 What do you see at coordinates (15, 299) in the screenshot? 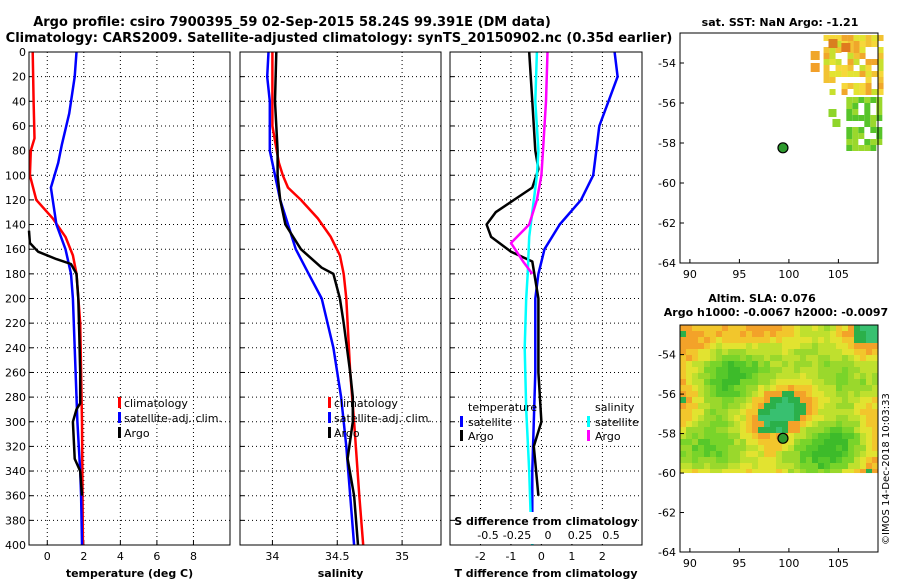
I see `y-tick-label: 200` at bounding box center [15, 299].